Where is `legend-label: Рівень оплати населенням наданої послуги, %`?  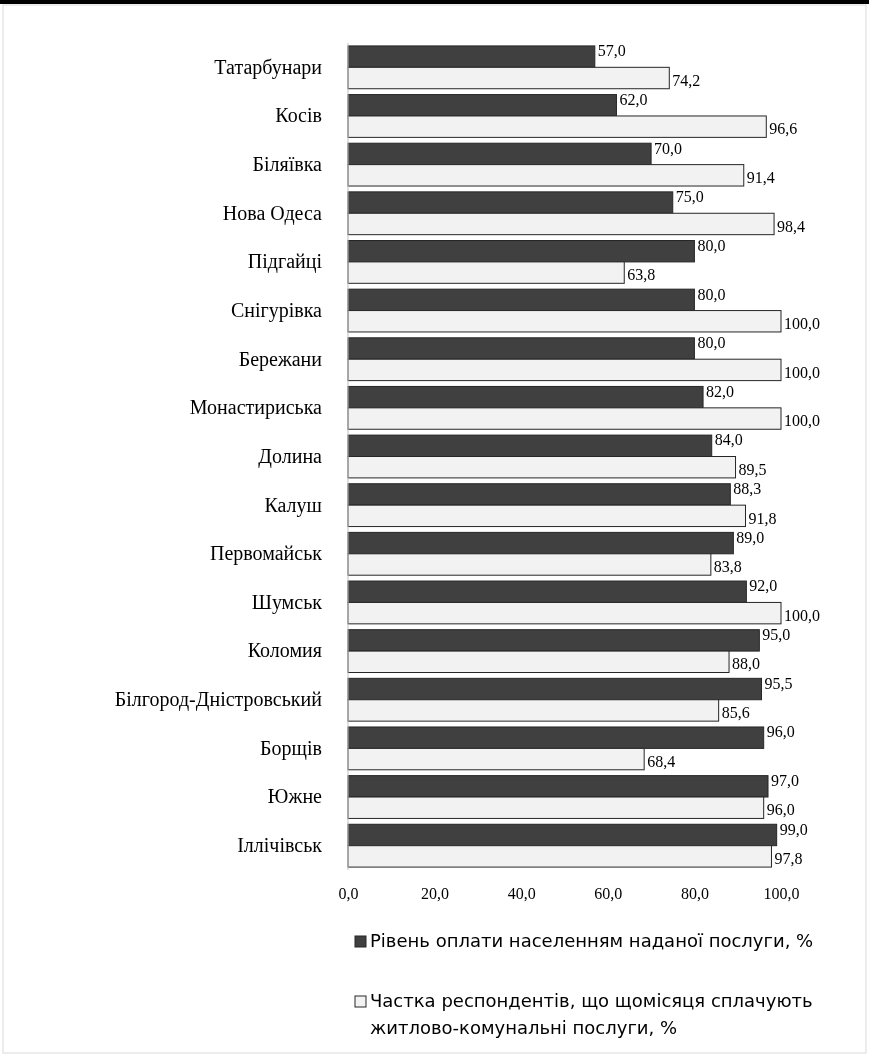
legend-label: Рівень оплати населенням наданої послуги, % is located at coordinates (592, 940).